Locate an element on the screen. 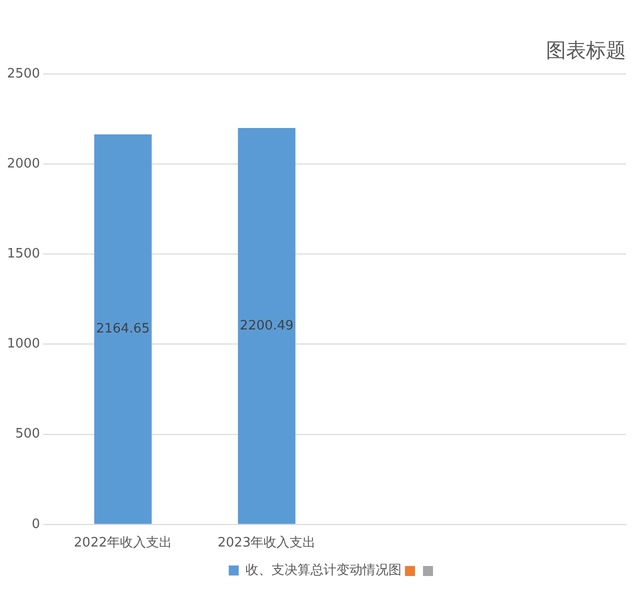 Image resolution: width=640 pixels, height=593 pixels. y-tick-label: 1500 is located at coordinates (23, 254).